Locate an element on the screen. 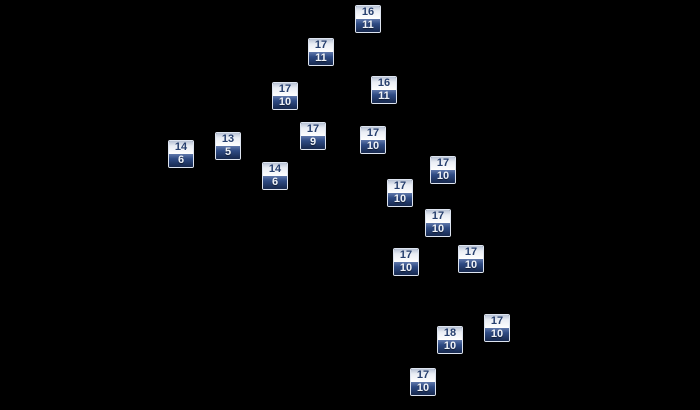 The width and height of the screenshot is (700, 410). temp-marker: 13 5 is located at coordinates (228, 146).